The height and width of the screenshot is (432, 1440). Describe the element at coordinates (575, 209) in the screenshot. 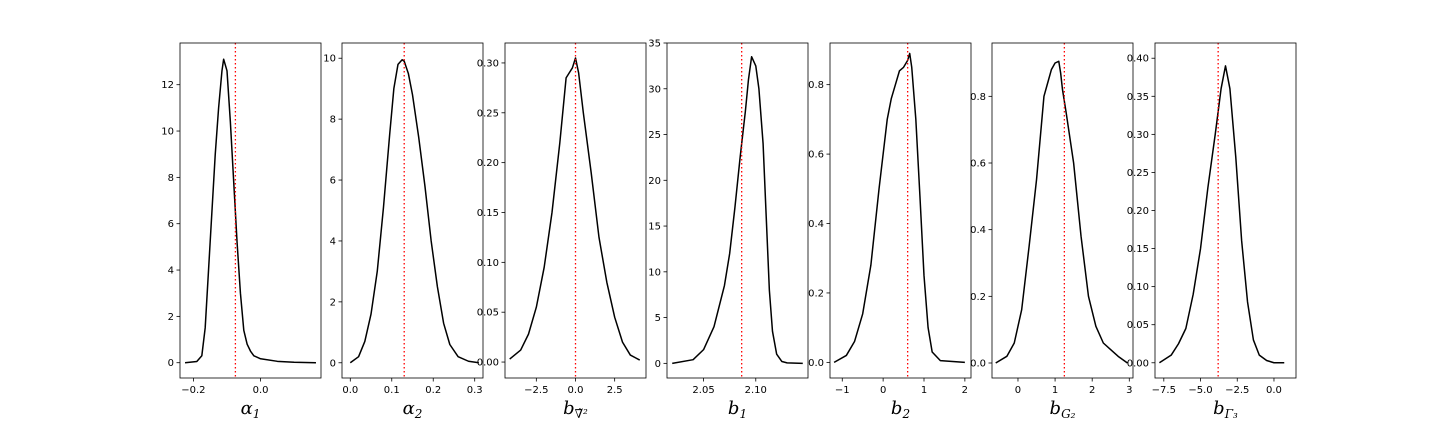

I see `density-curve-b_nabla2` at that location.